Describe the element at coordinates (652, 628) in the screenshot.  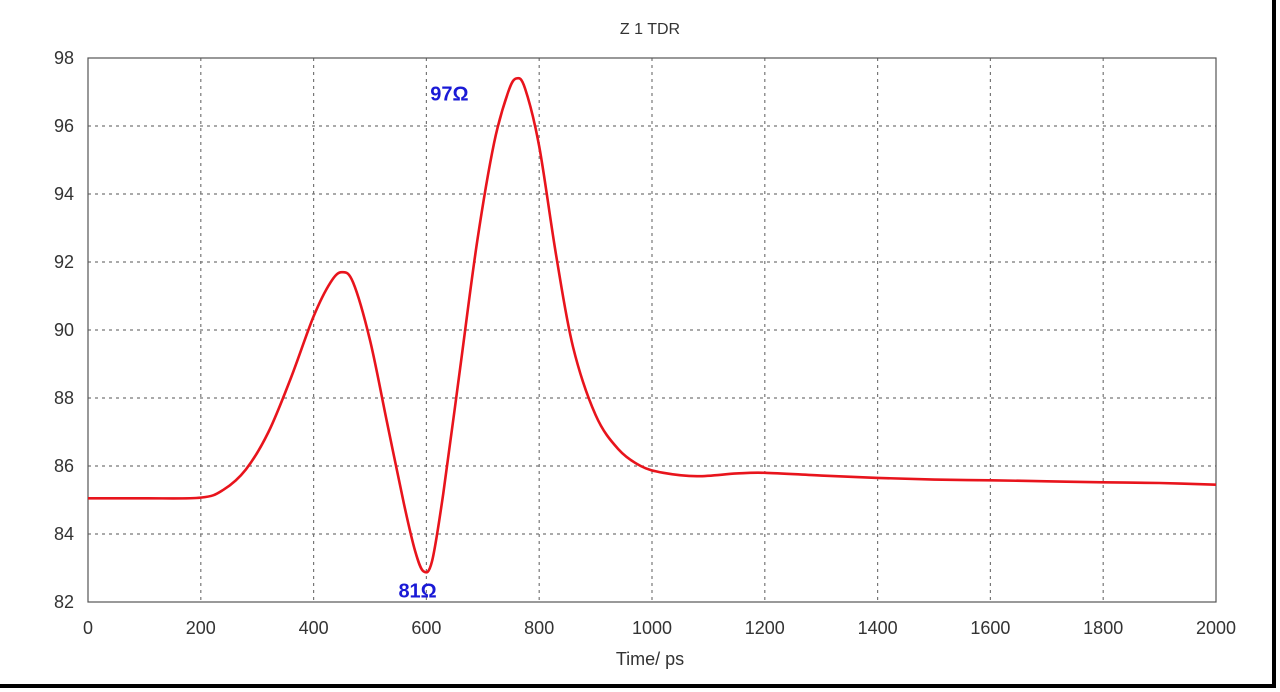
I see `x-tick-label: 1000` at that location.